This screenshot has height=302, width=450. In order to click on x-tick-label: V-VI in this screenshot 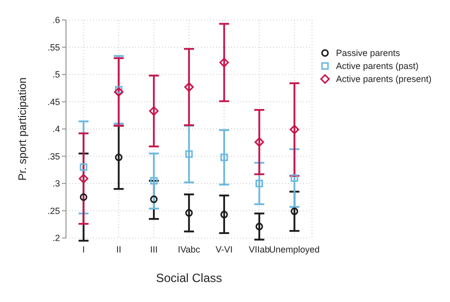, I will do `click(224, 249)`.